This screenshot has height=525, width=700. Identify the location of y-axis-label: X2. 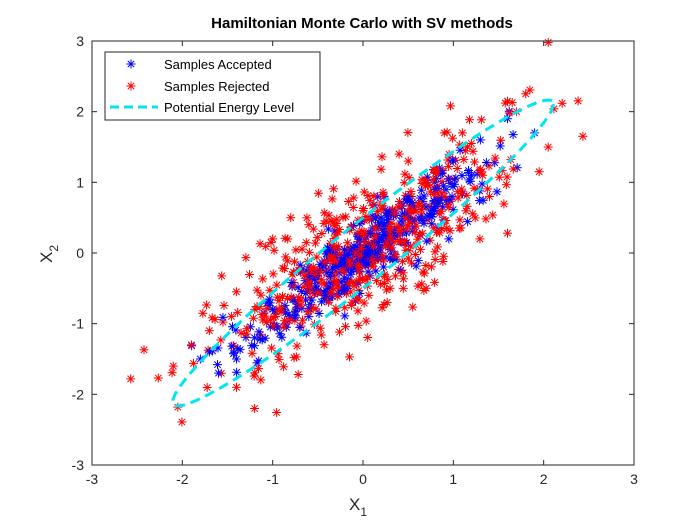
(49, 254).